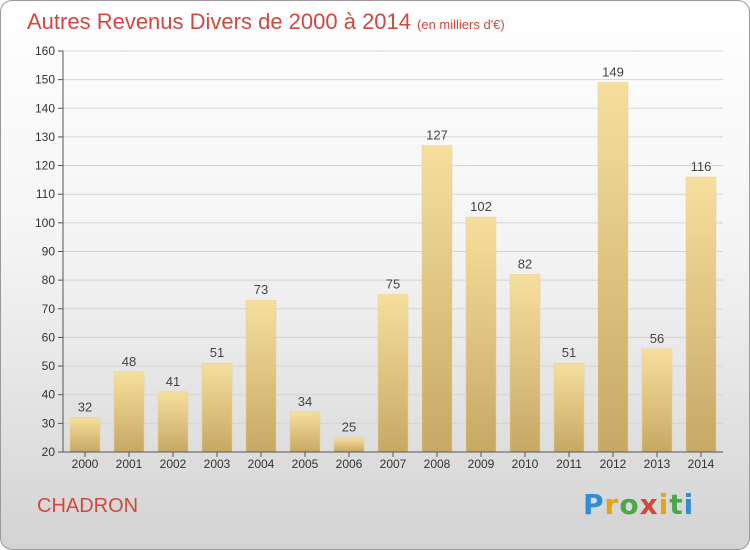 The image size is (750, 550). What do you see at coordinates (49, 337) in the screenshot?
I see `y-tick-label: 60` at bounding box center [49, 337].